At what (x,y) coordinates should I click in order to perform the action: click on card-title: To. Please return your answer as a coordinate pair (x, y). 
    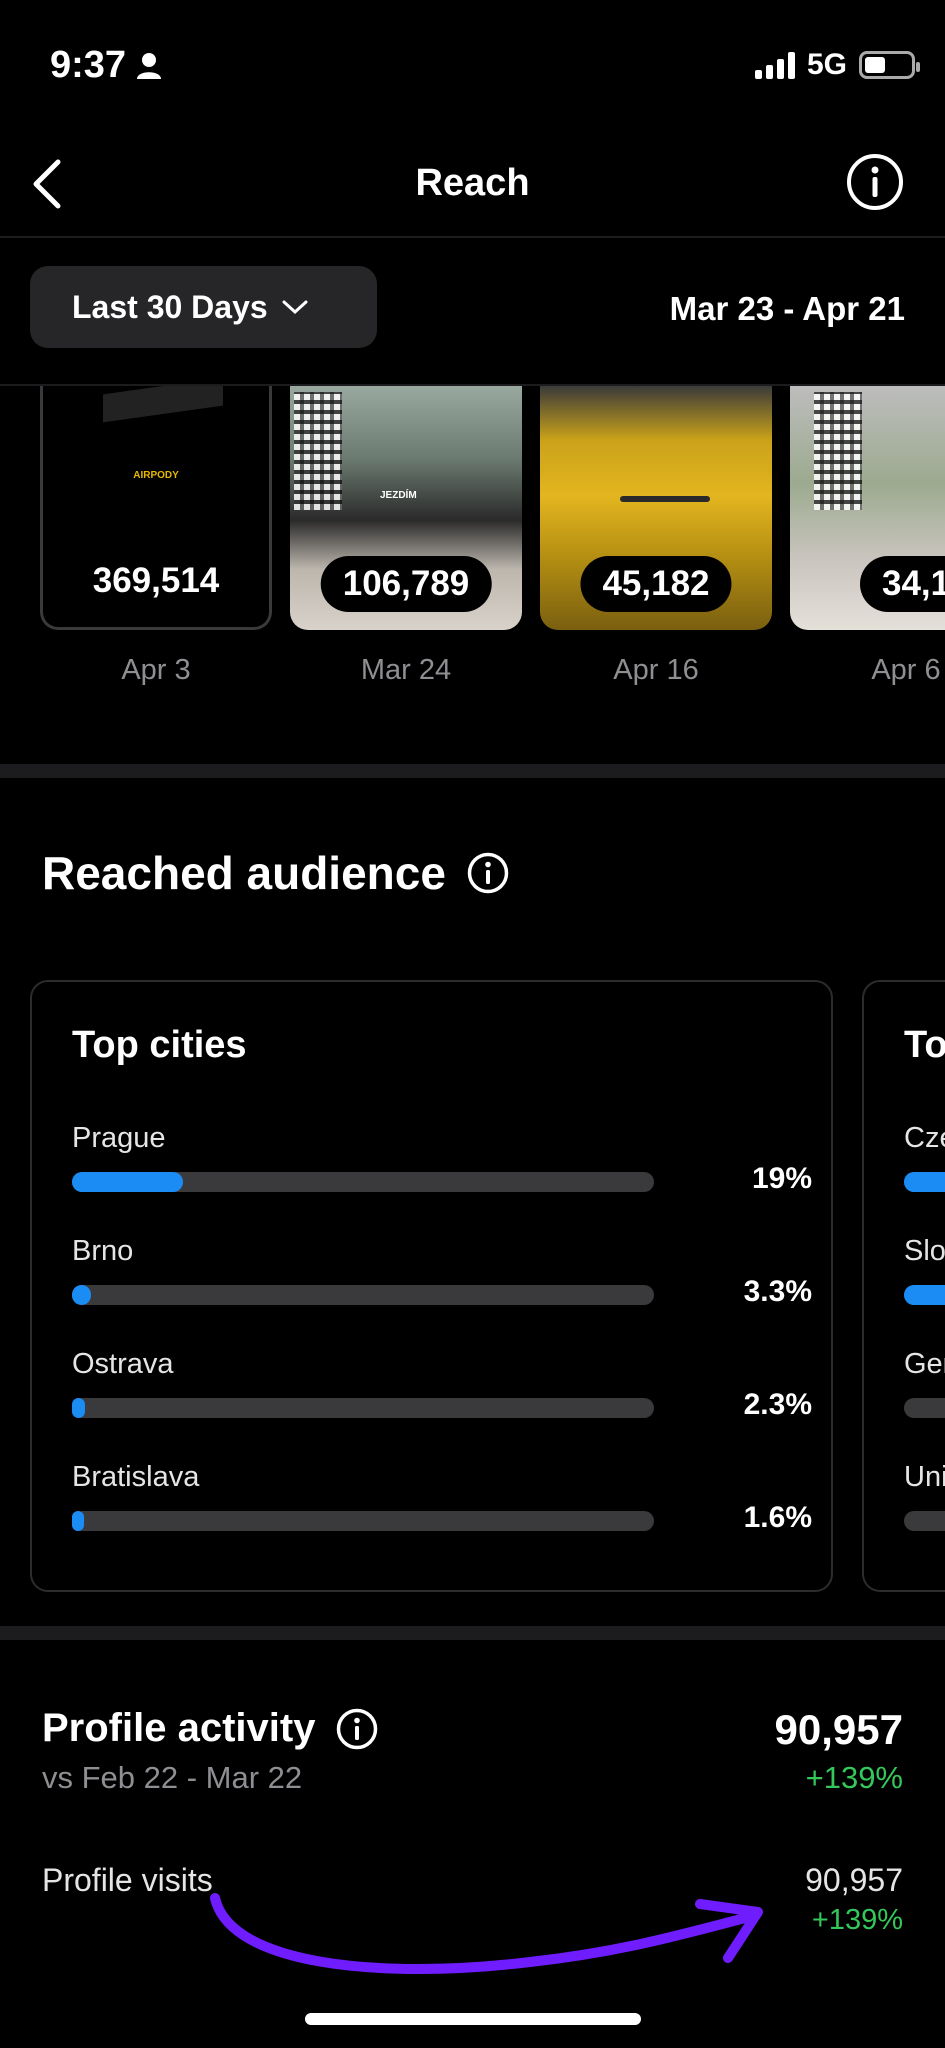
    Looking at the image, I should click on (924, 1045).